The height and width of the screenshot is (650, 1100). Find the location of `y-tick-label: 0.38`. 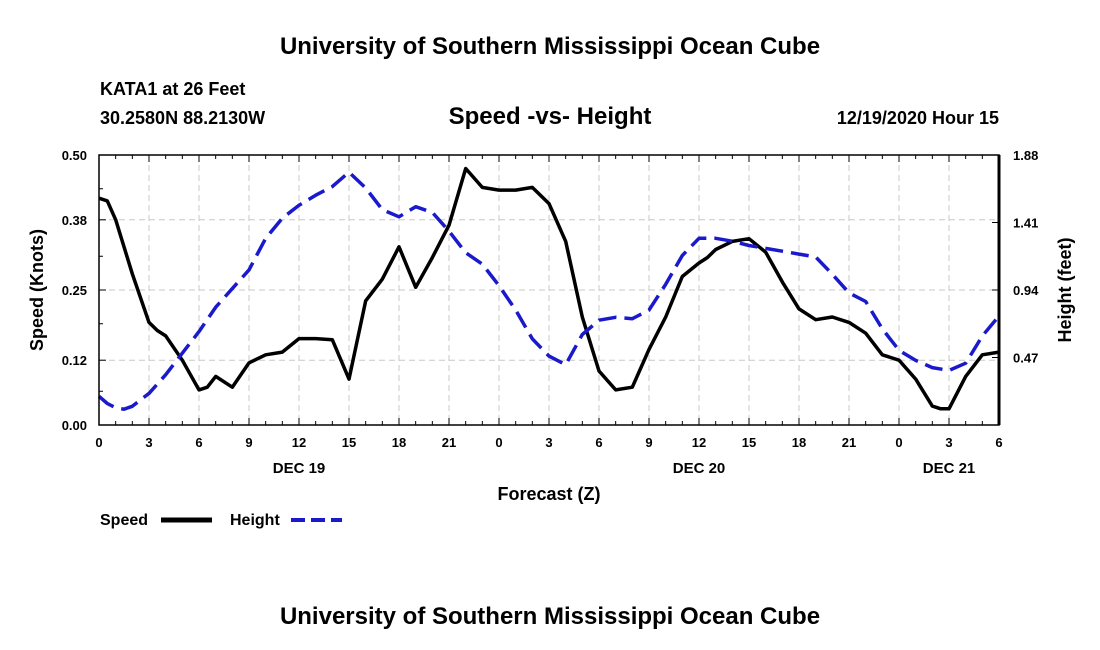

y-tick-label: 0.38 is located at coordinates (74, 220).